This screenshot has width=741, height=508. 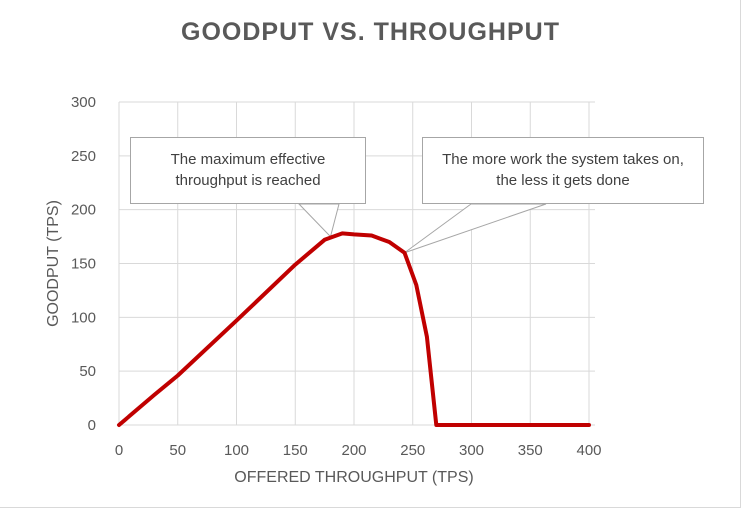 I want to click on y-tick-label: 150, so click(x=83, y=264).